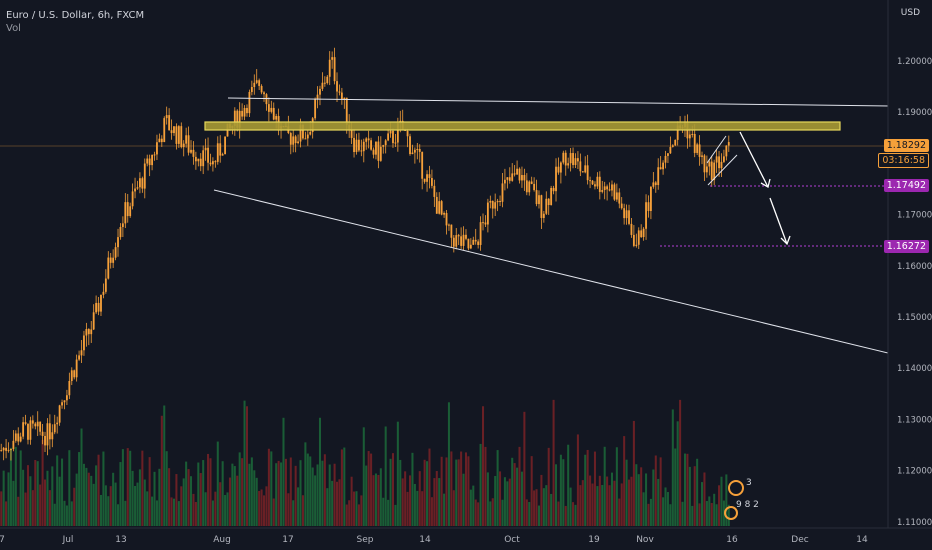 Image resolution: width=932 pixels, height=550 pixels. I want to click on volume-label: Vol, so click(13, 28).